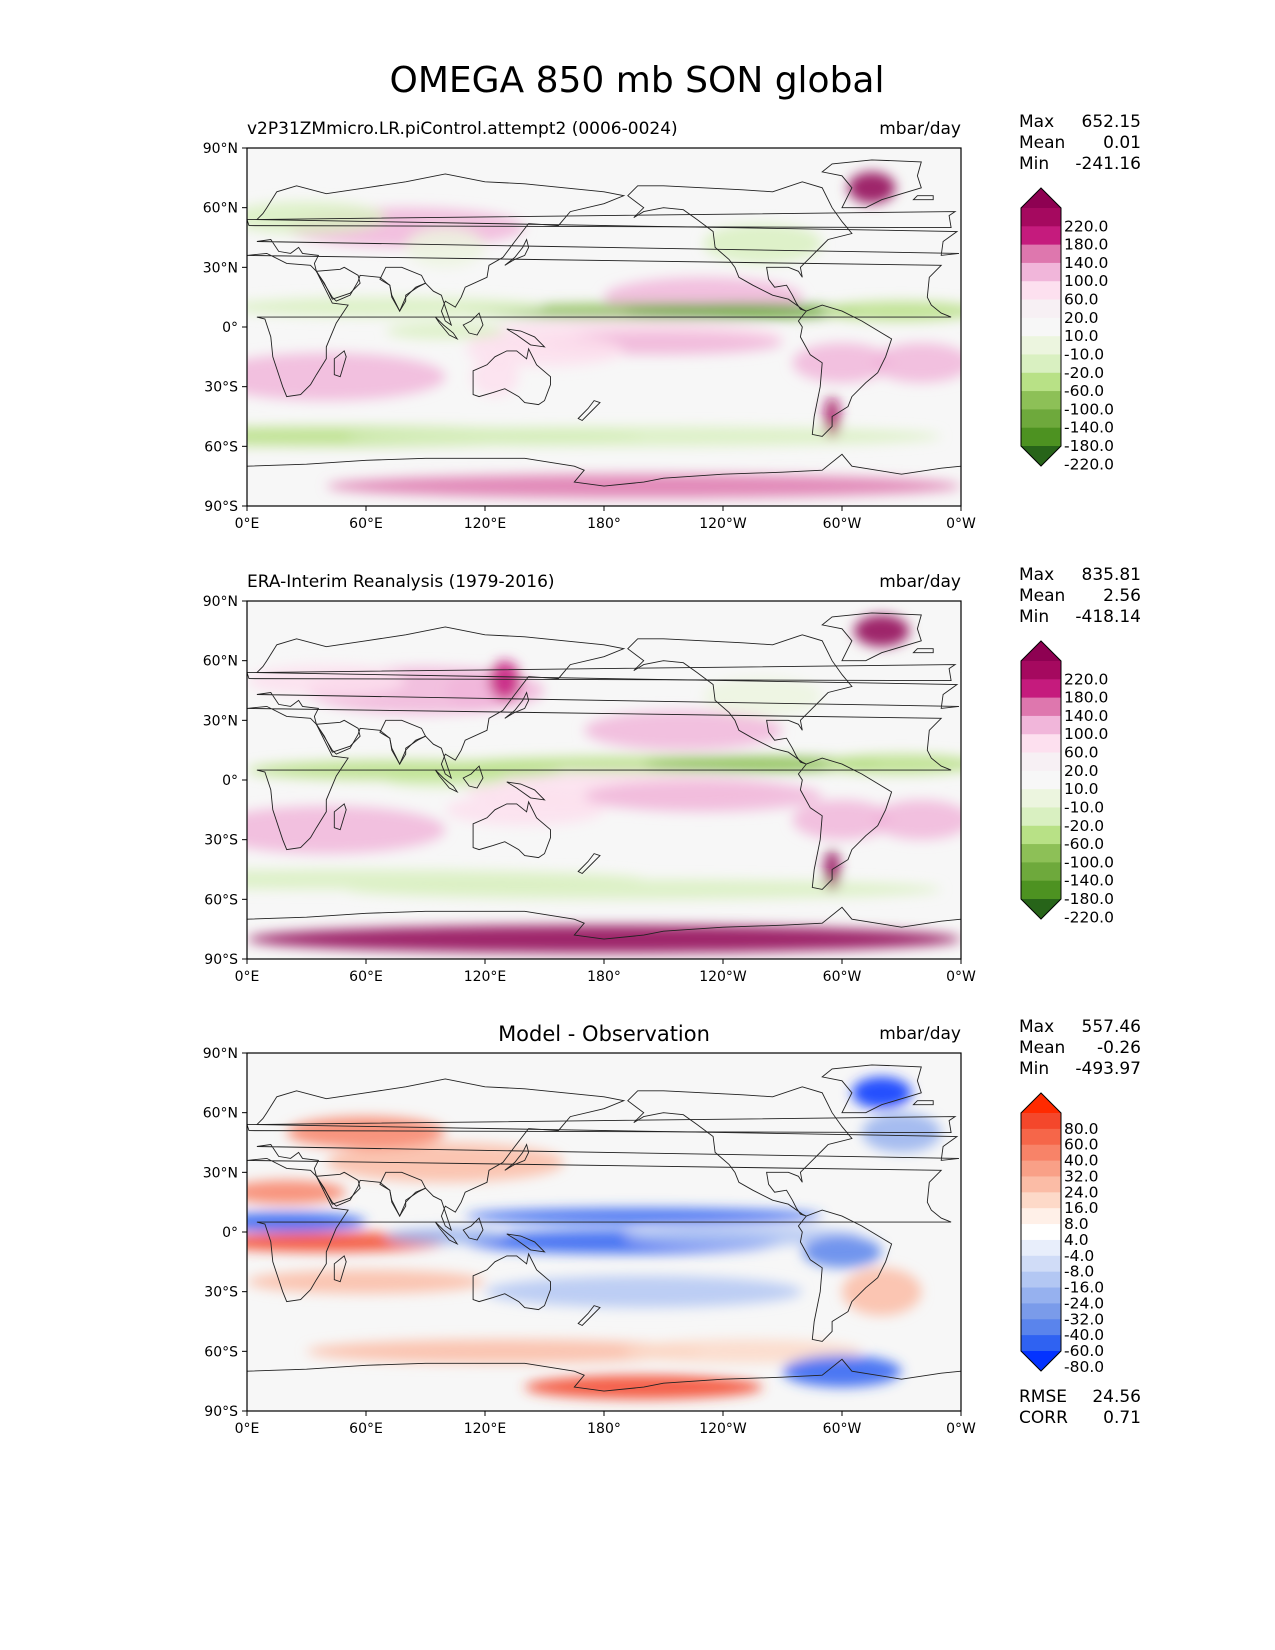 The width and height of the screenshot is (1275, 1650). I want to click on x-tick-label: 180°, so click(604, 1429).